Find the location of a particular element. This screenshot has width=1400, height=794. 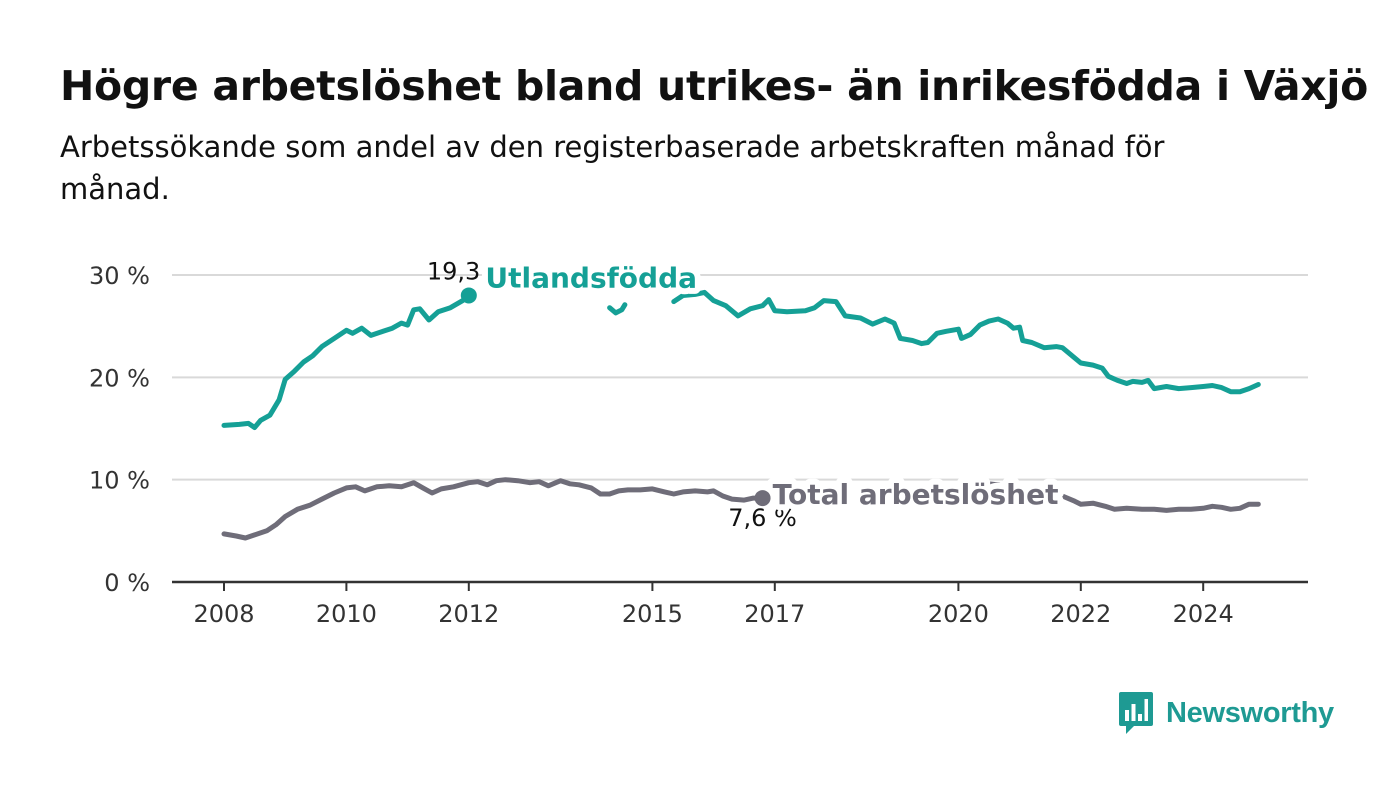

utlandsfodda-label: Utlandsfödda is located at coordinates (591, 277).